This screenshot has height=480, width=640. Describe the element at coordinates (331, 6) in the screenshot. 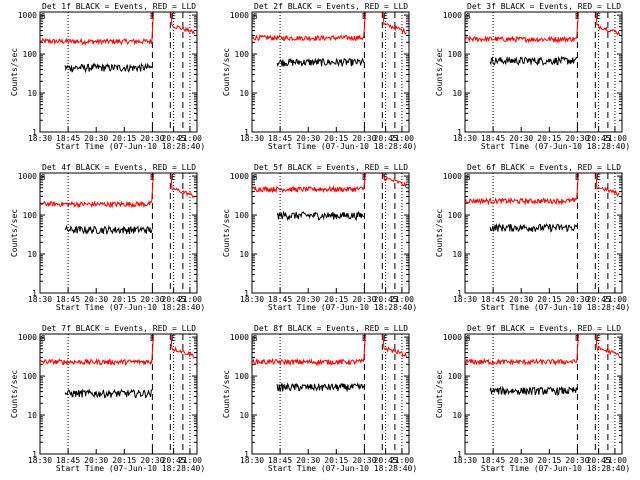

I see `panel-title: Det 2f BLACK = Events, RED = LLD` at that location.